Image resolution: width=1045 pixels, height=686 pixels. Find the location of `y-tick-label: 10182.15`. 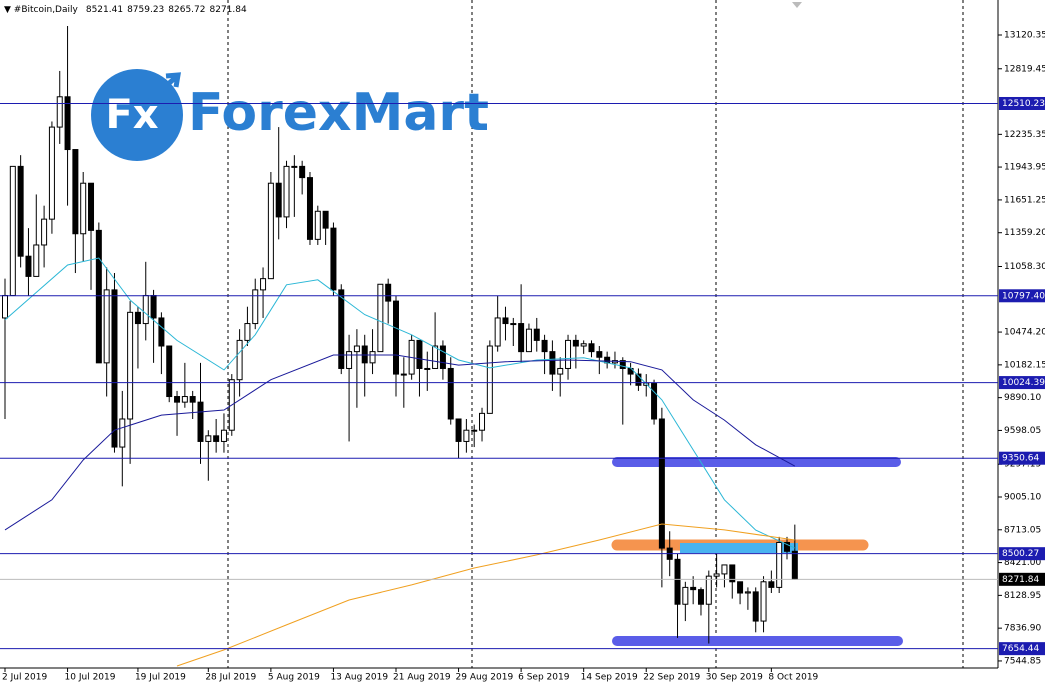

y-tick-label: 10182.15 is located at coordinates (1024, 365).